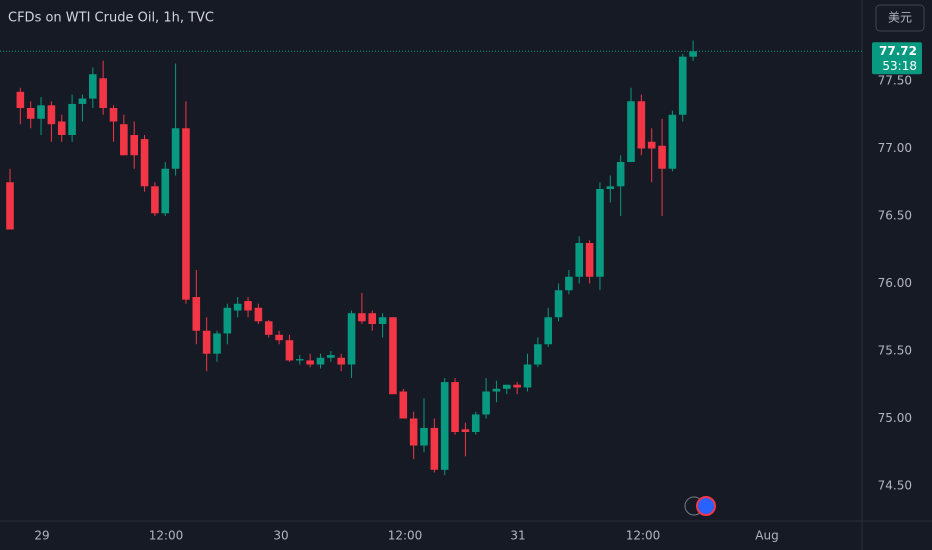 The image size is (932, 550). What do you see at coordinates (898, 51) in the screenshot?
I see `last-price-label: 77.72` at bounding box center [898, 51].